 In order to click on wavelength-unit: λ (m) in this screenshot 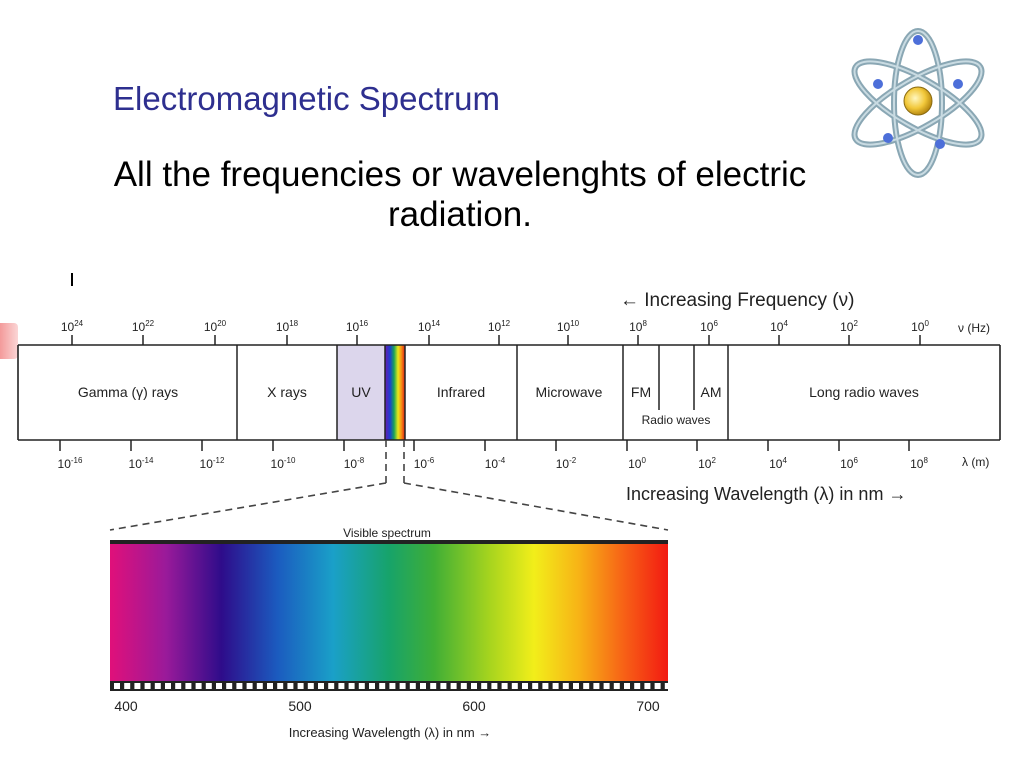, I will do `click(975, 462)`.